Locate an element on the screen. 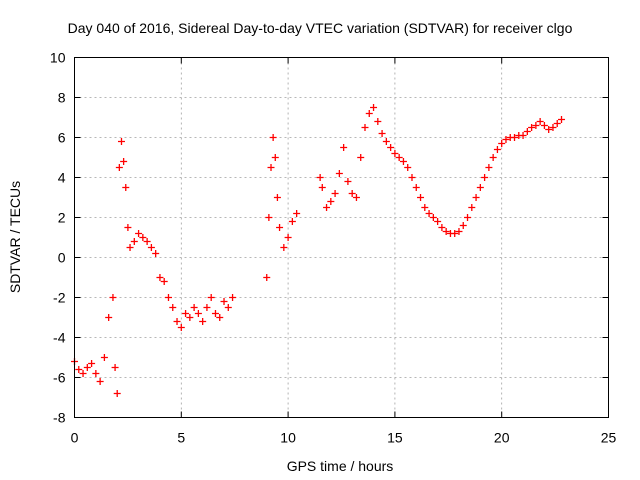 The height and width of the screenshot is (480, 640). y-tick-labels: -8 -6 -4 -2 0 2 4 6 8 10 is located at coordinates (58, 238).